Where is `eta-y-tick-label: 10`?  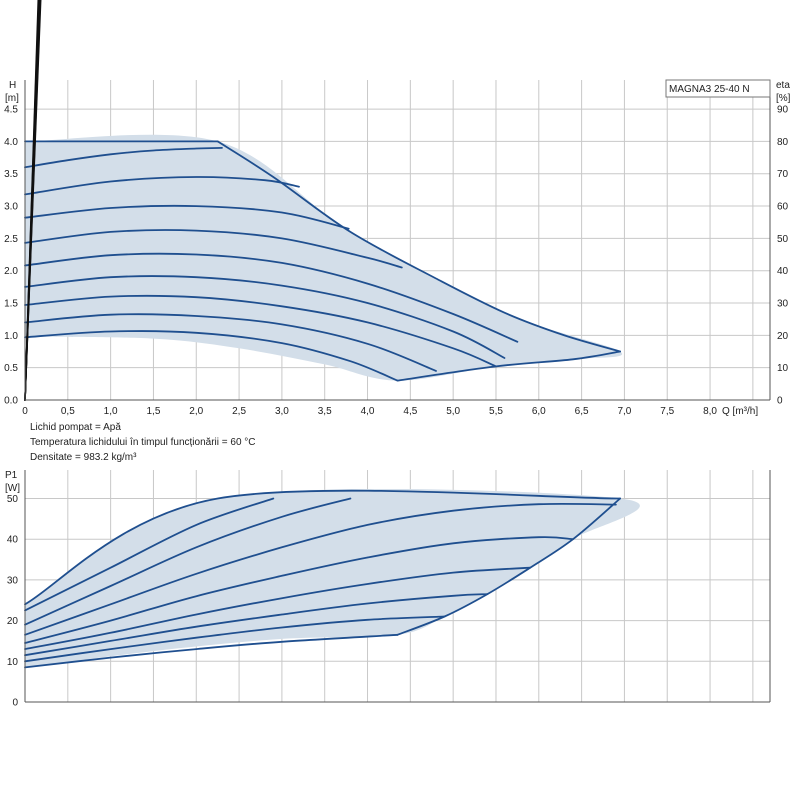
eta-y-tick-label: 10 is located at coordinates (783, 368).